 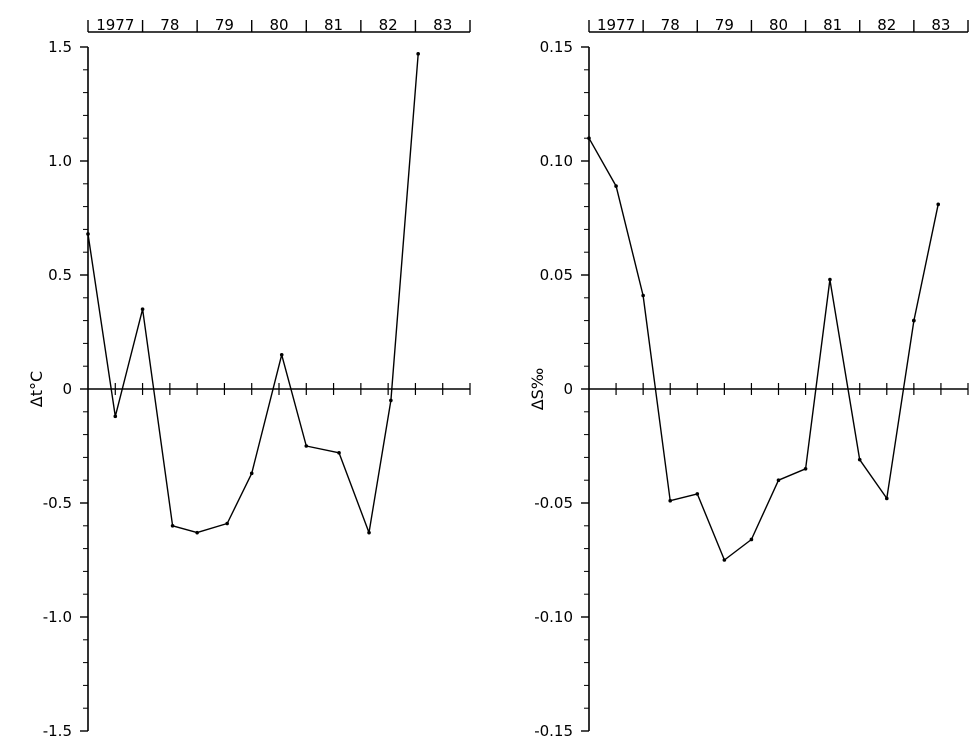 I want to click on y-tick-label: 0.10, so click(x=556, y=161).